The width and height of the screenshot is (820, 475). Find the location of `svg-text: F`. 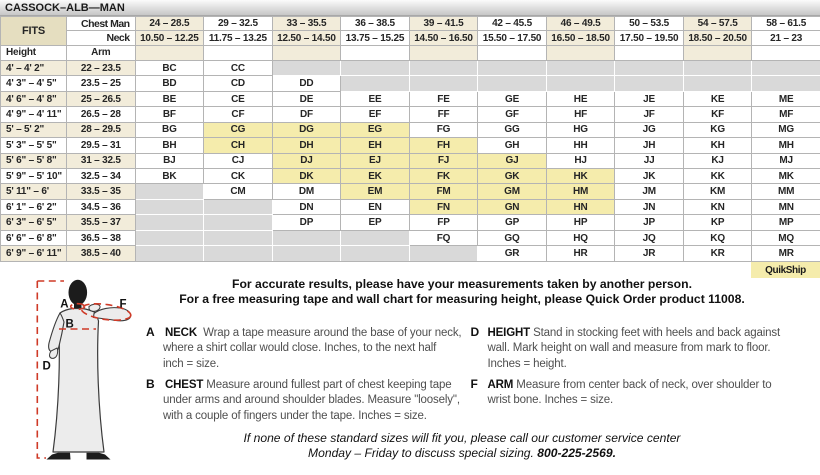

svg-text: F is located at coordinates (123, 304).